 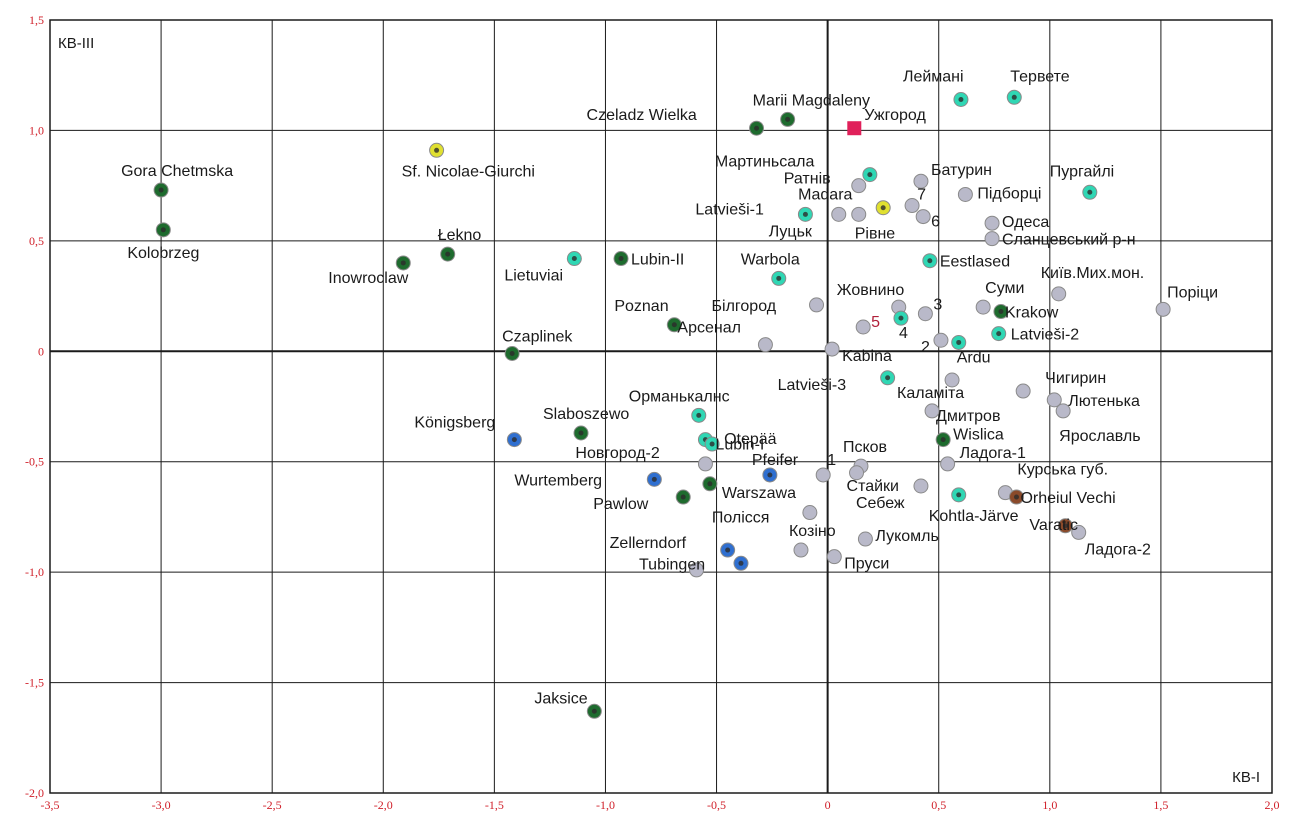 I want to click on y-tick-label: -1,5, so click(x=34, y=683).